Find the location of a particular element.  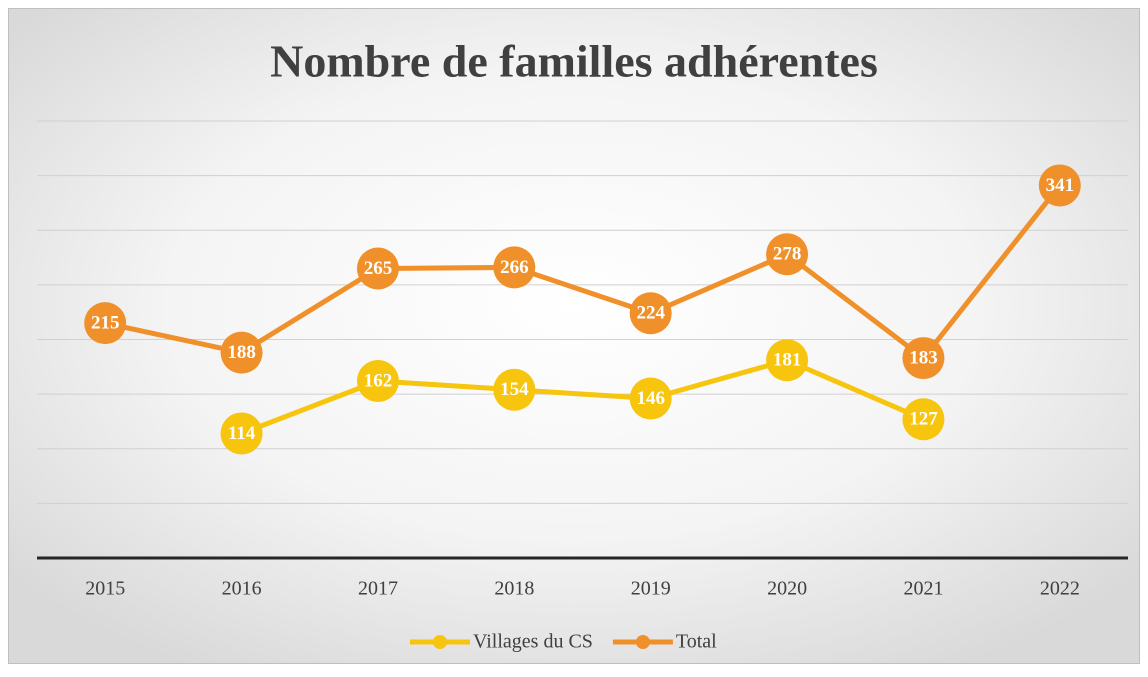

data-label: 266 is located at coordinates (514, 267).